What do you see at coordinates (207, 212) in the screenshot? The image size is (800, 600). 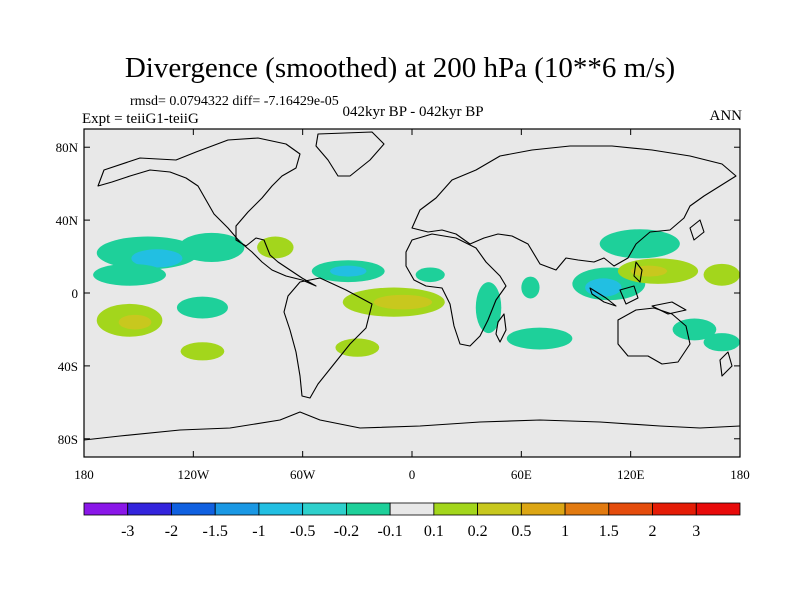 I see `coast-north-america` at bounding box center [207, 212].